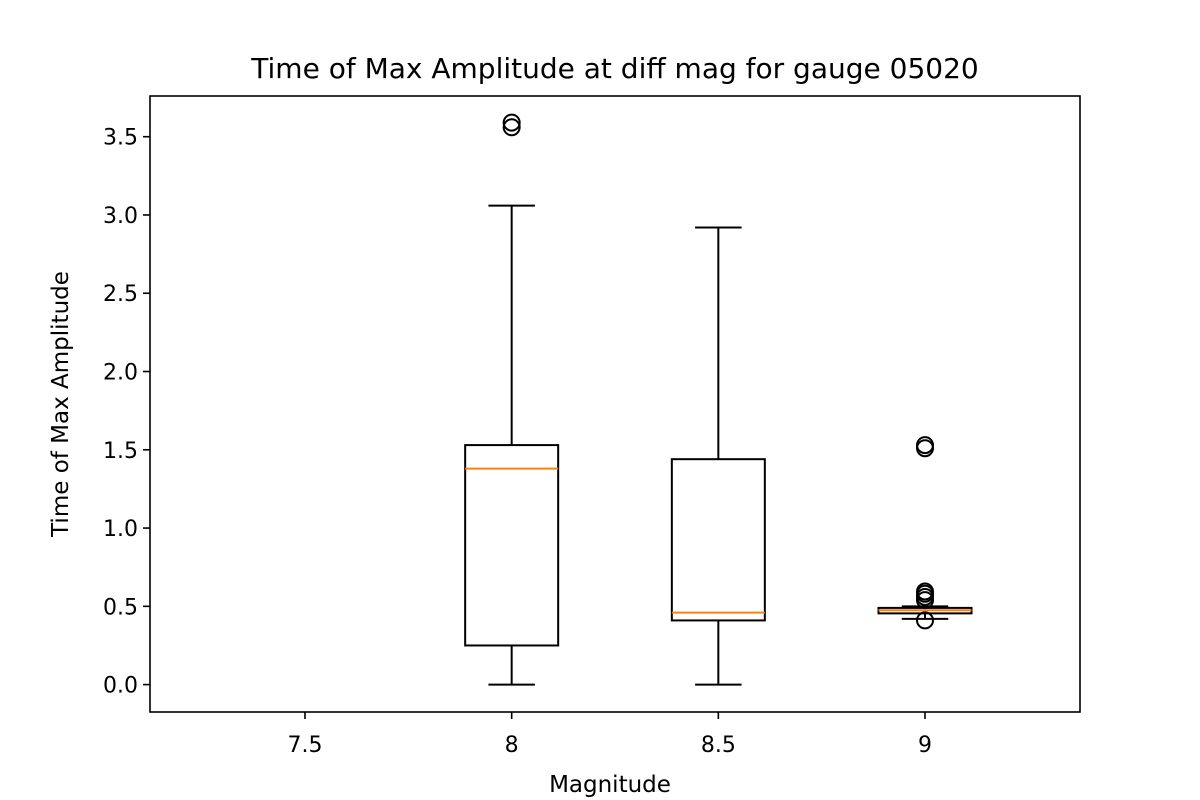  Describe the element at coordinates (120, 607) in the screenshot. I see `y-tick-label: 0.5` at that location.